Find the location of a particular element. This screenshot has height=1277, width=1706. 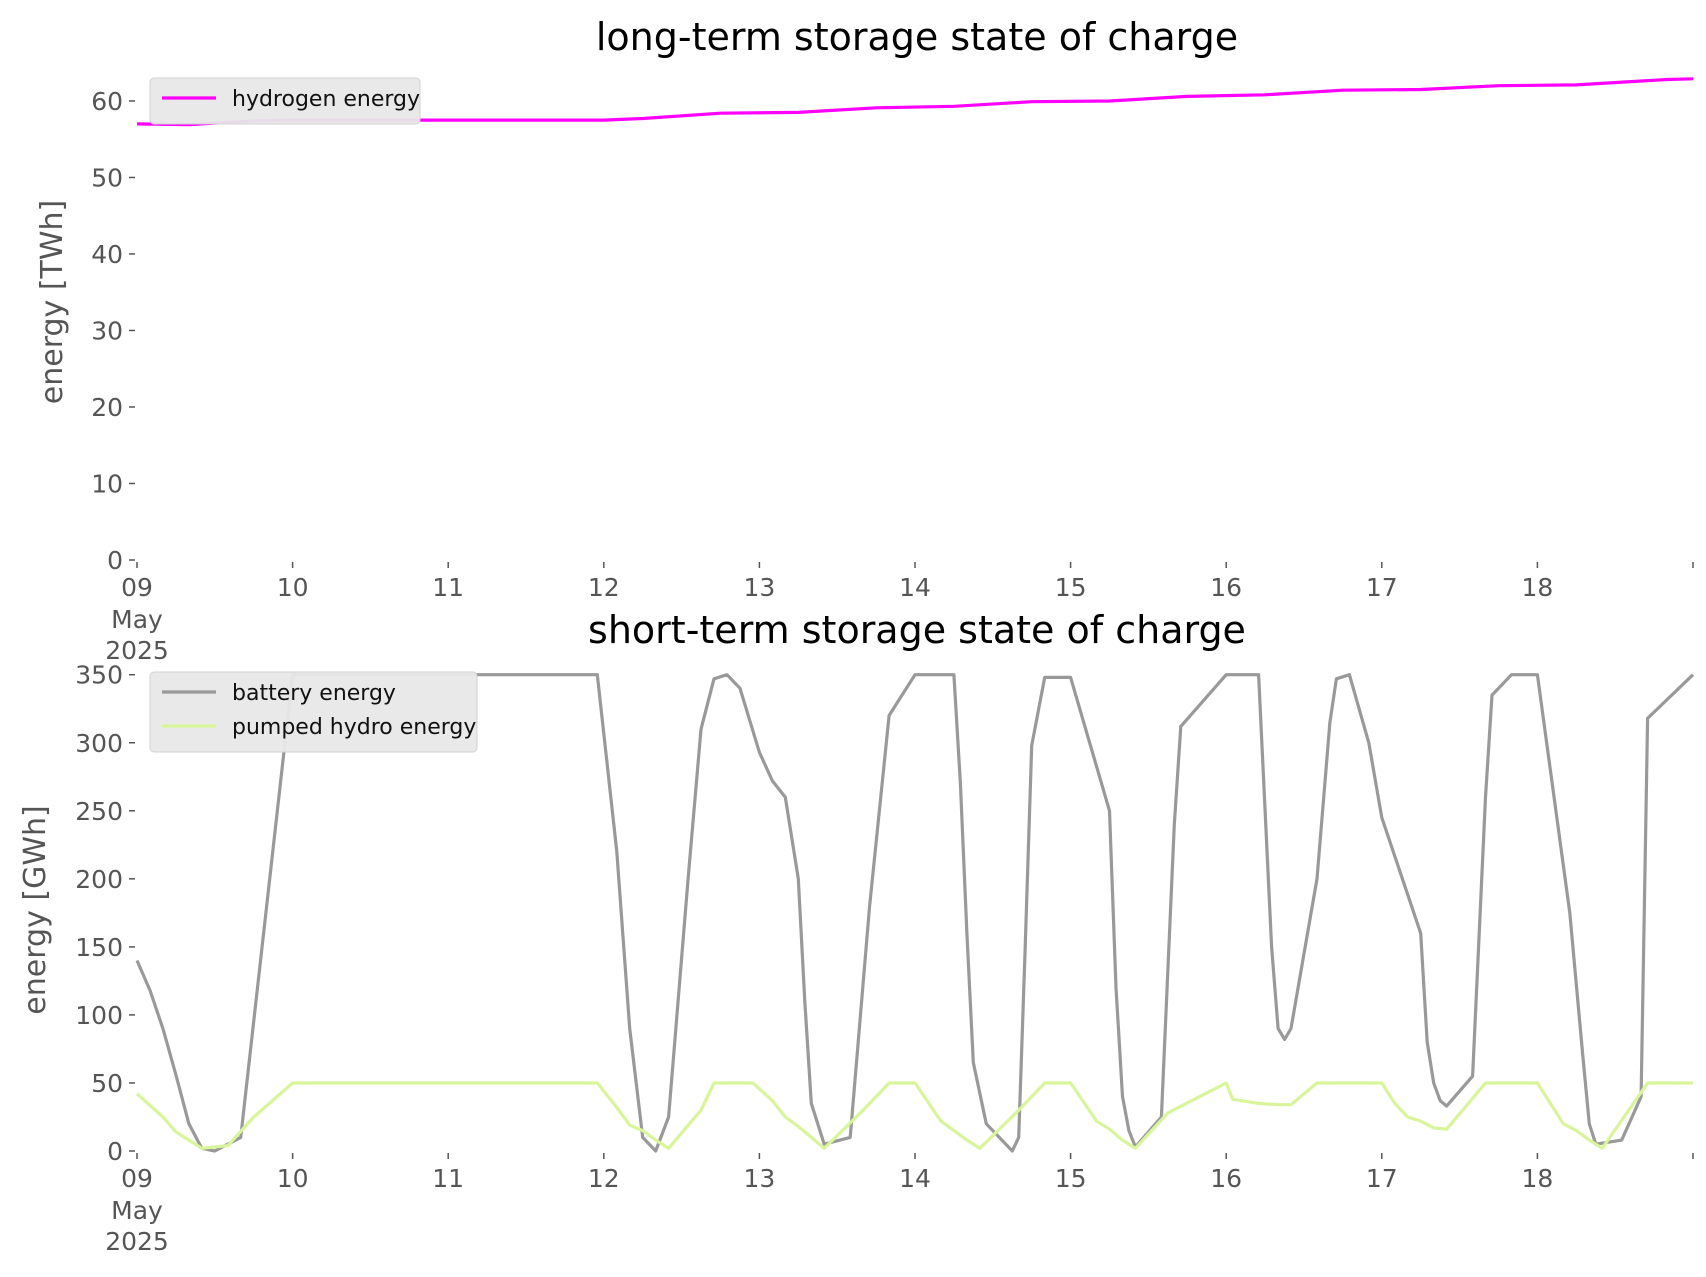

y-tick-label: 150 is located at coordinates (99, 947).